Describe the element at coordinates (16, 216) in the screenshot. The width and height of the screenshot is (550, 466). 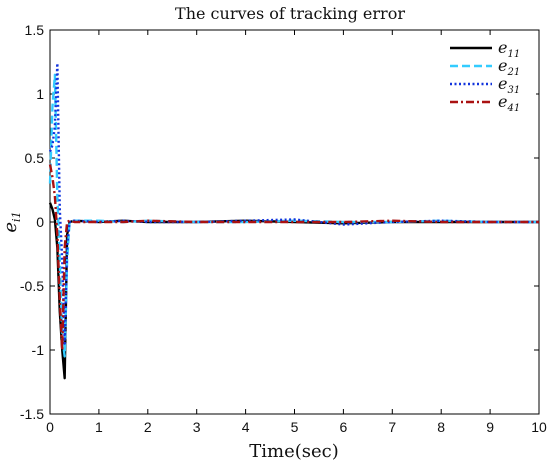
I see `y-axis-title-sub: i1` at that location.